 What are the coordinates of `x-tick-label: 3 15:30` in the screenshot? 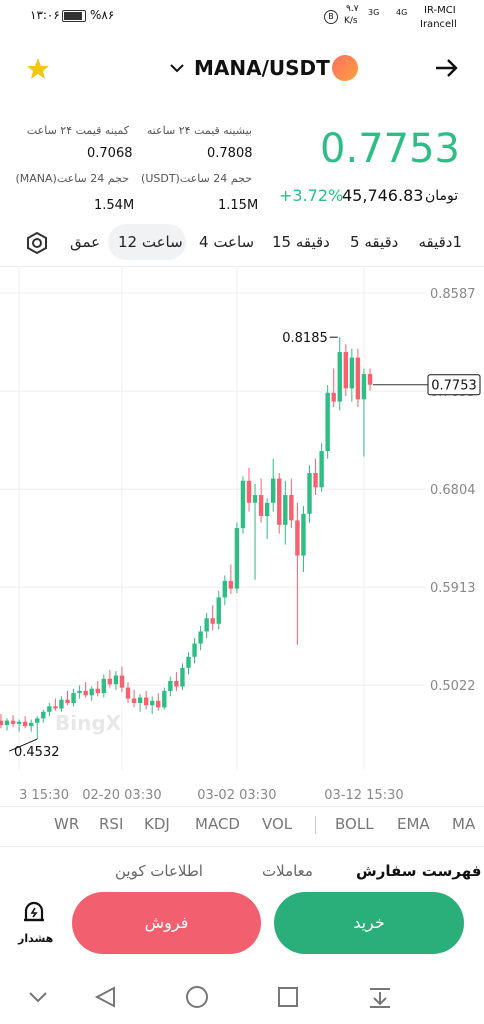 It's located at (44, 795).